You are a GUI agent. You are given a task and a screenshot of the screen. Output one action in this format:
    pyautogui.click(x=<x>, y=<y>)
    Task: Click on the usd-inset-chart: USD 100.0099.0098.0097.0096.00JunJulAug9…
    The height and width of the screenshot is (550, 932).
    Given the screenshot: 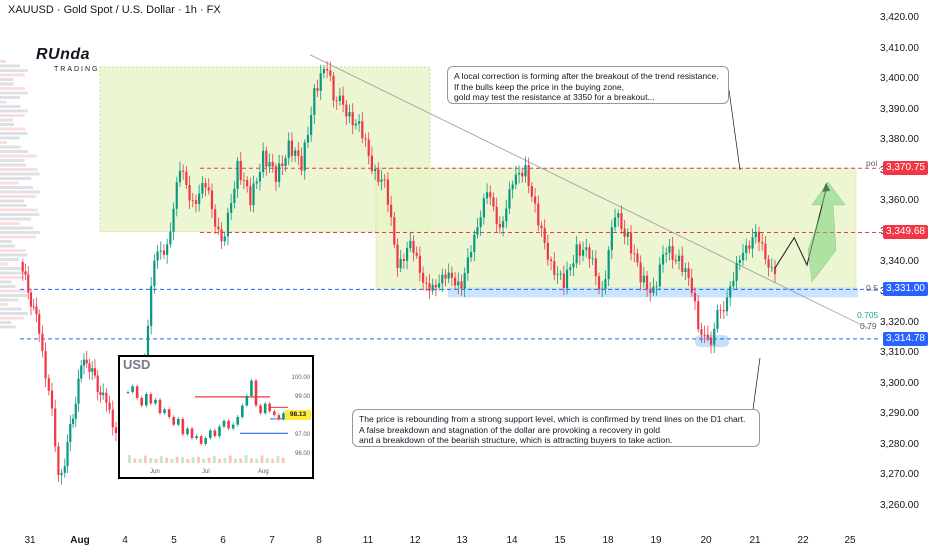 What is the action you would take?
    pyautogui.click(x=216, y=417)
    